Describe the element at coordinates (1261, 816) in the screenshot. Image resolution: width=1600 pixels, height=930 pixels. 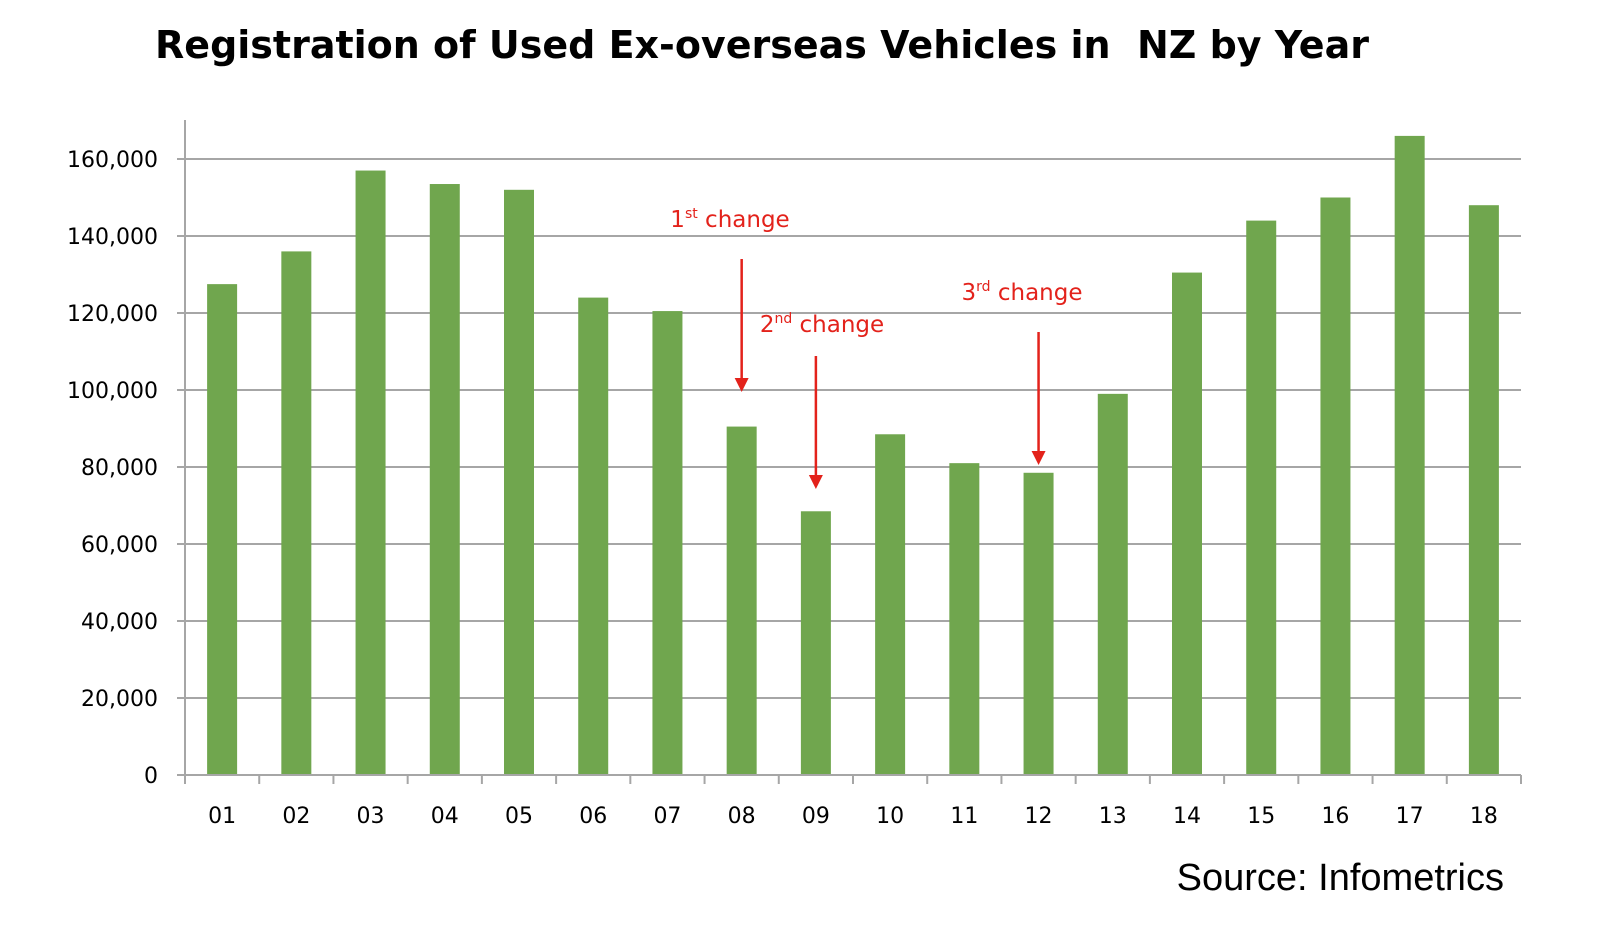
I see `x-tick-label: 15` at that location.